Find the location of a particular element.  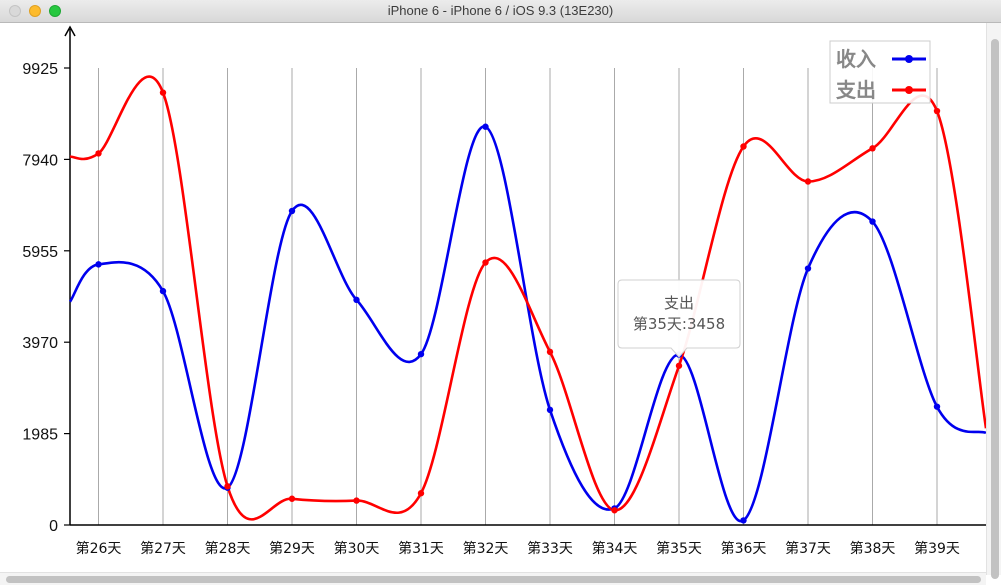

y-axis-arrow-icon is located at coordinates (70, 31).